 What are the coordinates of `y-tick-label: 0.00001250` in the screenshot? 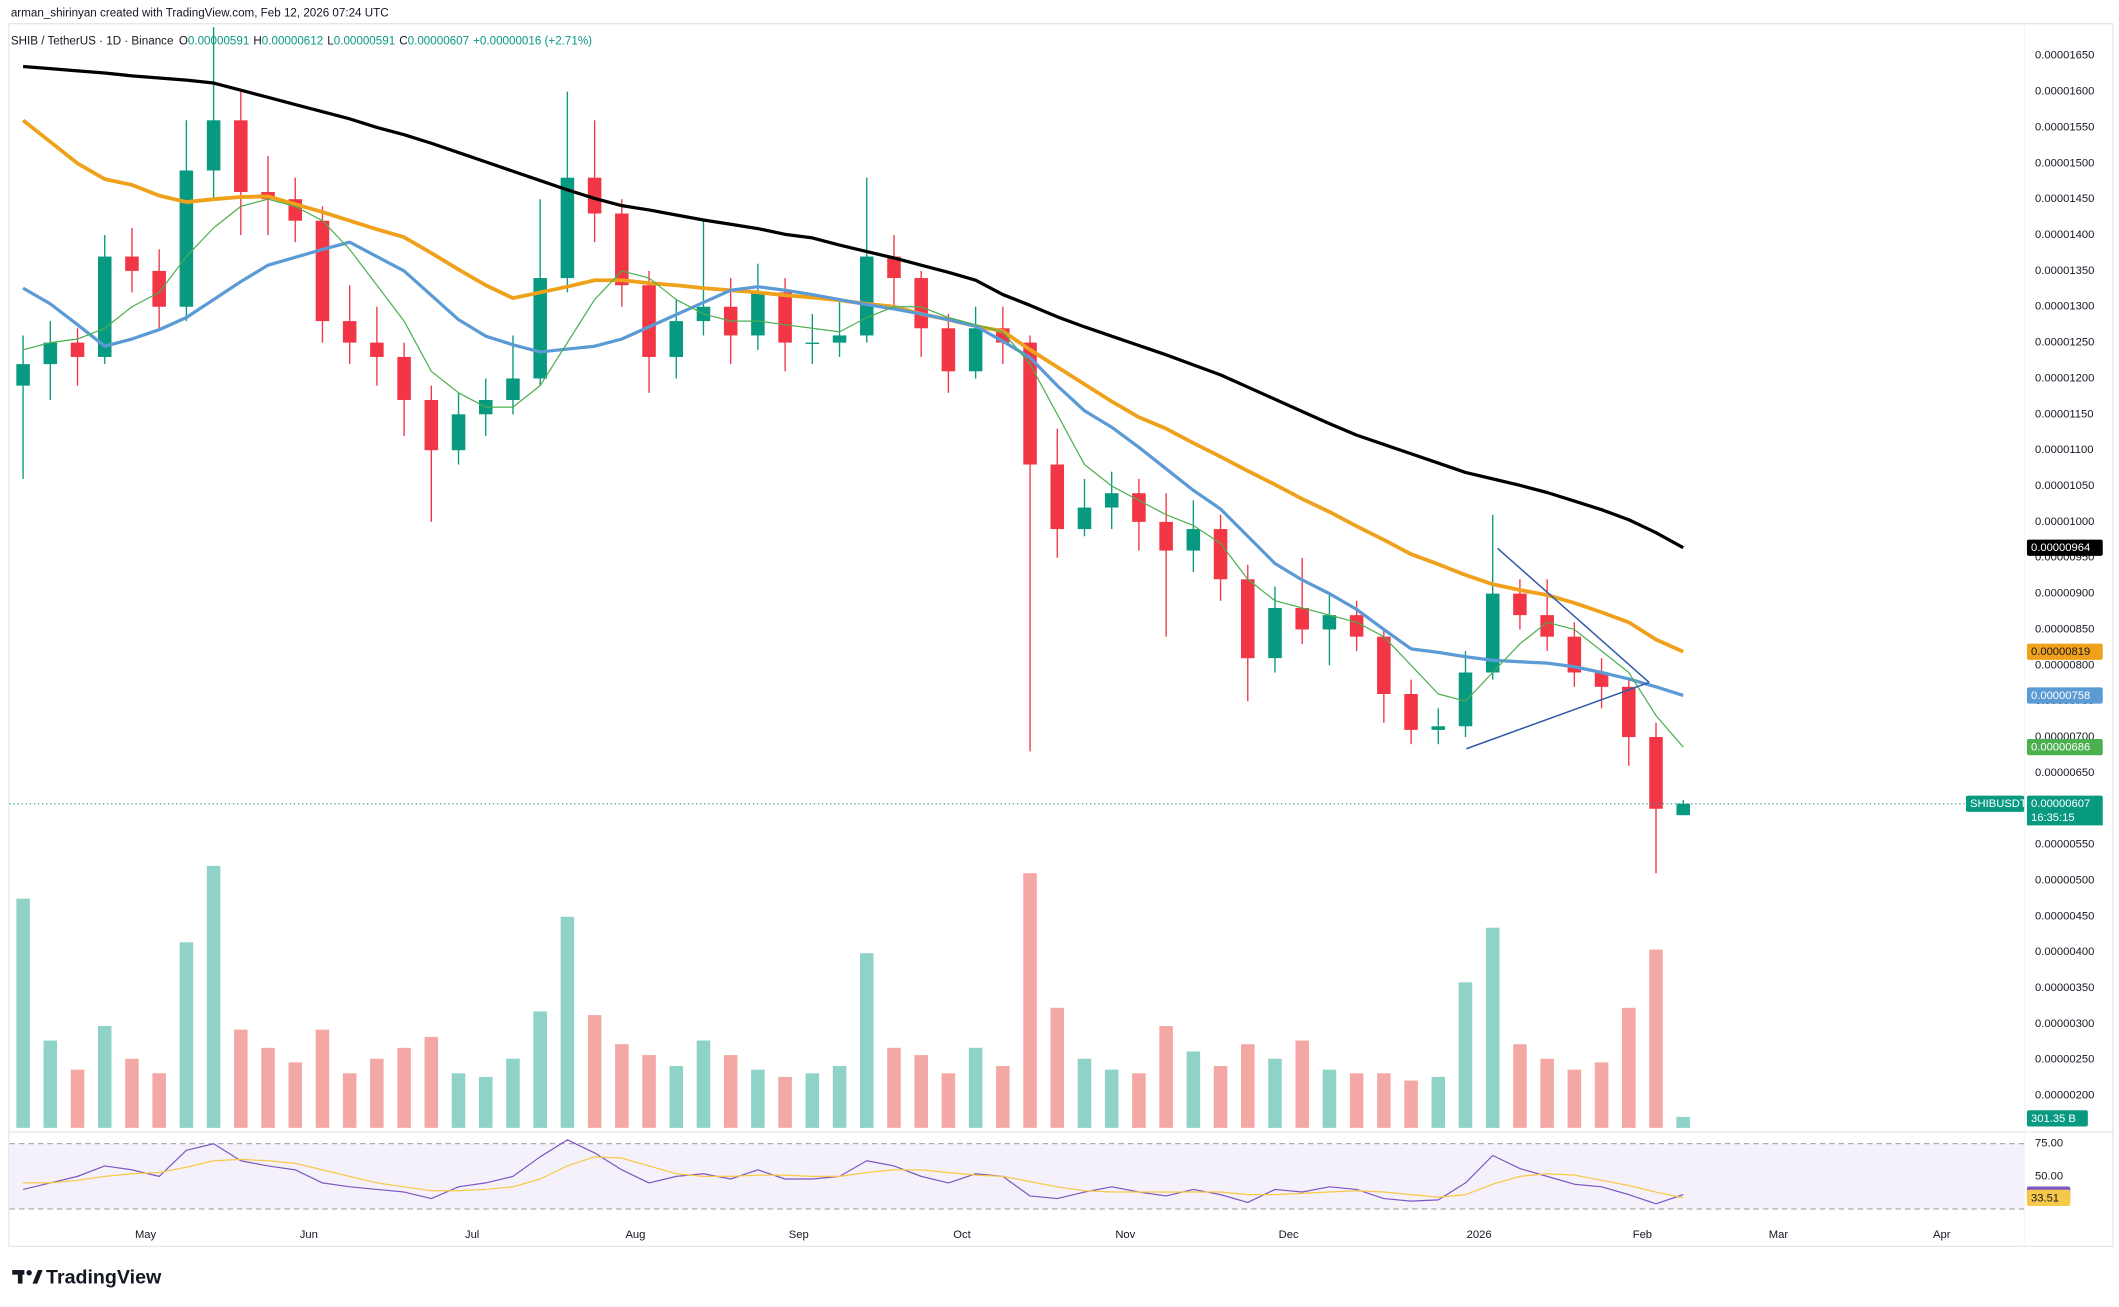 It's located at (2064, 343).